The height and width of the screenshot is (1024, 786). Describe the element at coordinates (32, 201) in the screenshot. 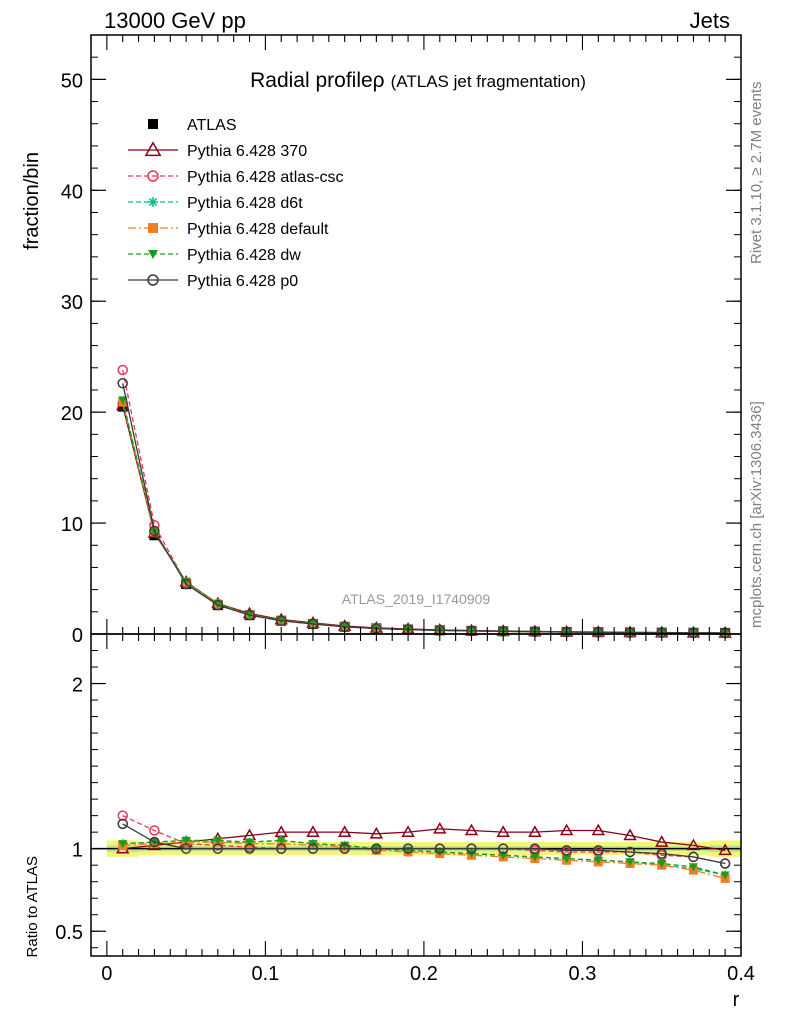

I see `main-ylabel: fraction/bin` at that location.